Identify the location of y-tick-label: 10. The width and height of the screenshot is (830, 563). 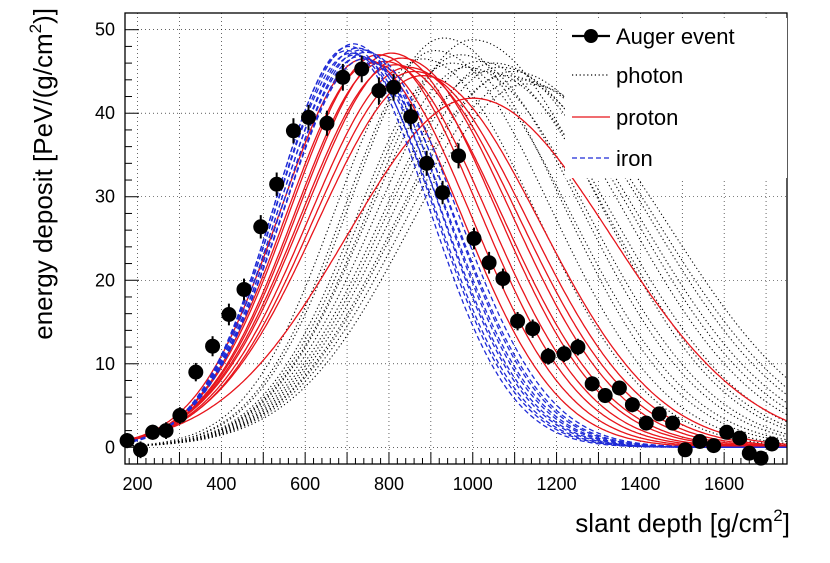
(105, 364).